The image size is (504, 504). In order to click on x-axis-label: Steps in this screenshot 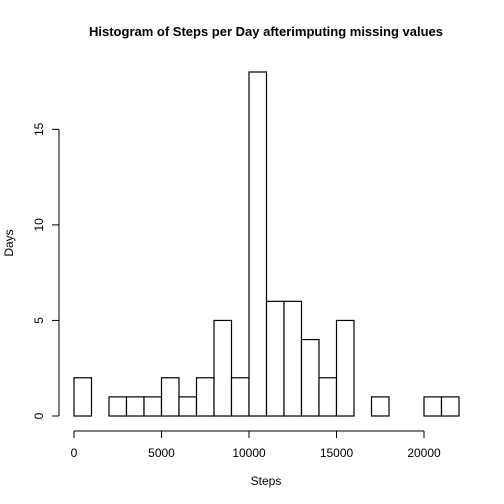, I will do `click(266, 481)`.